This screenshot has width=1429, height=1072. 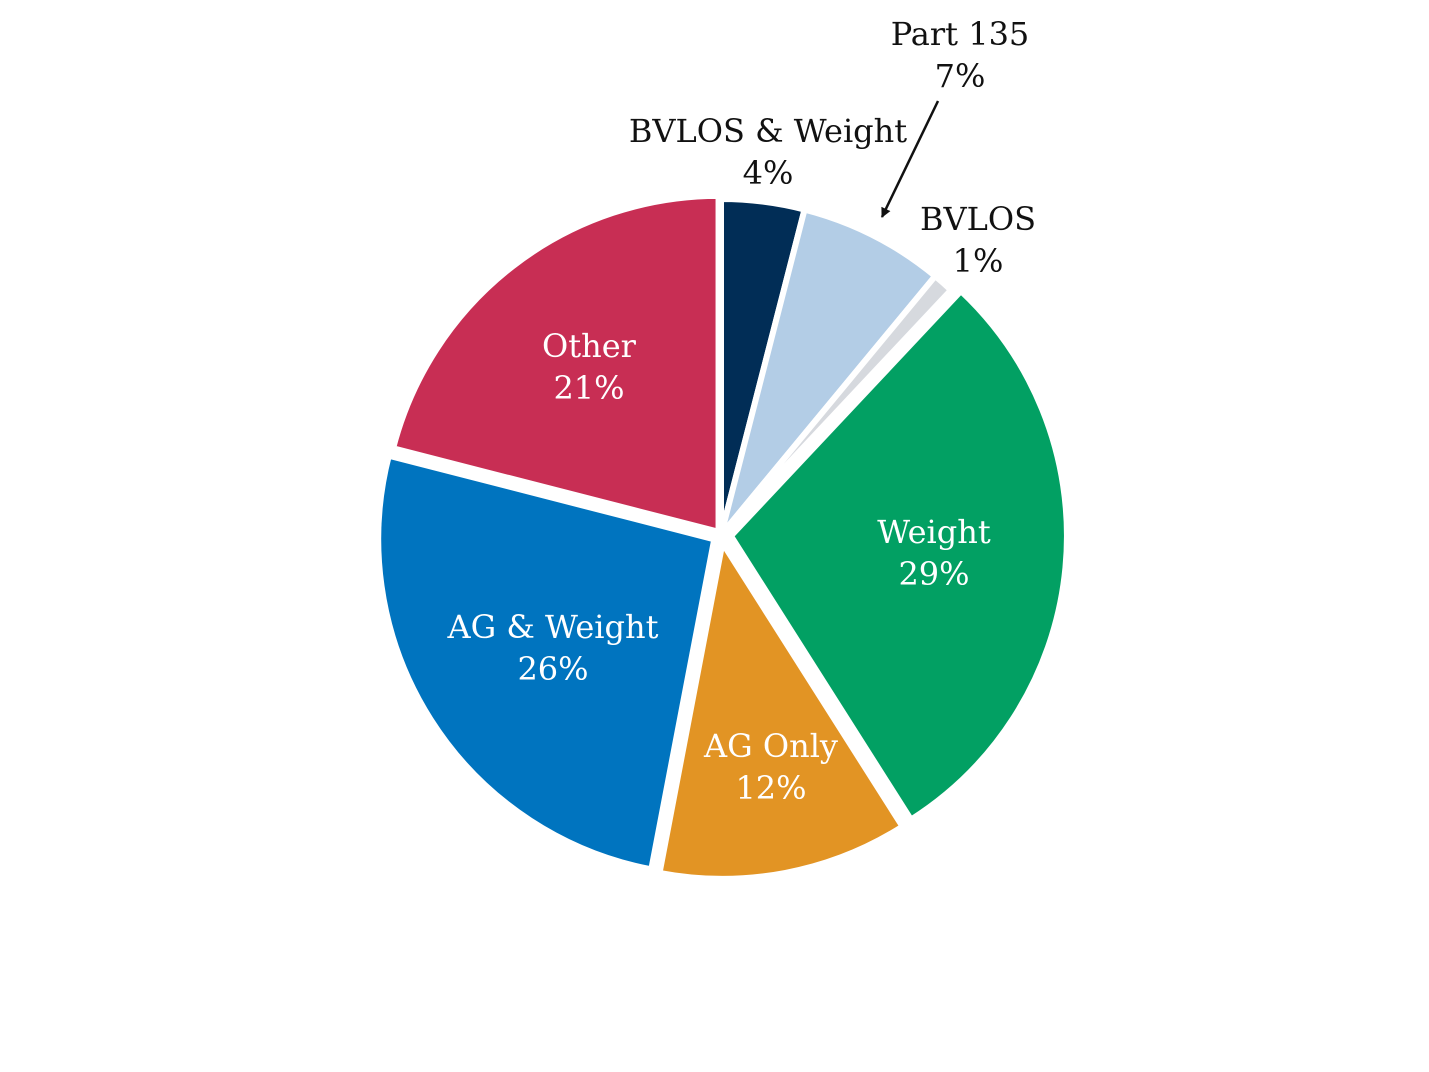 What do you see at coordinates (553, 627) in the screenshot?
I see `slice-category-label: AG & Weight` at bounding box center [553, 627].